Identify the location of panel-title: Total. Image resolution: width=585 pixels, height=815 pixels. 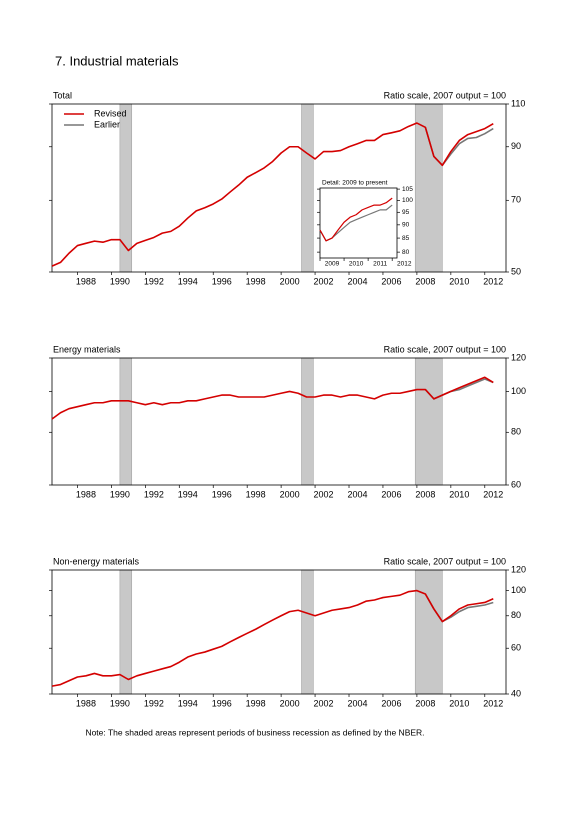
(62, 95).